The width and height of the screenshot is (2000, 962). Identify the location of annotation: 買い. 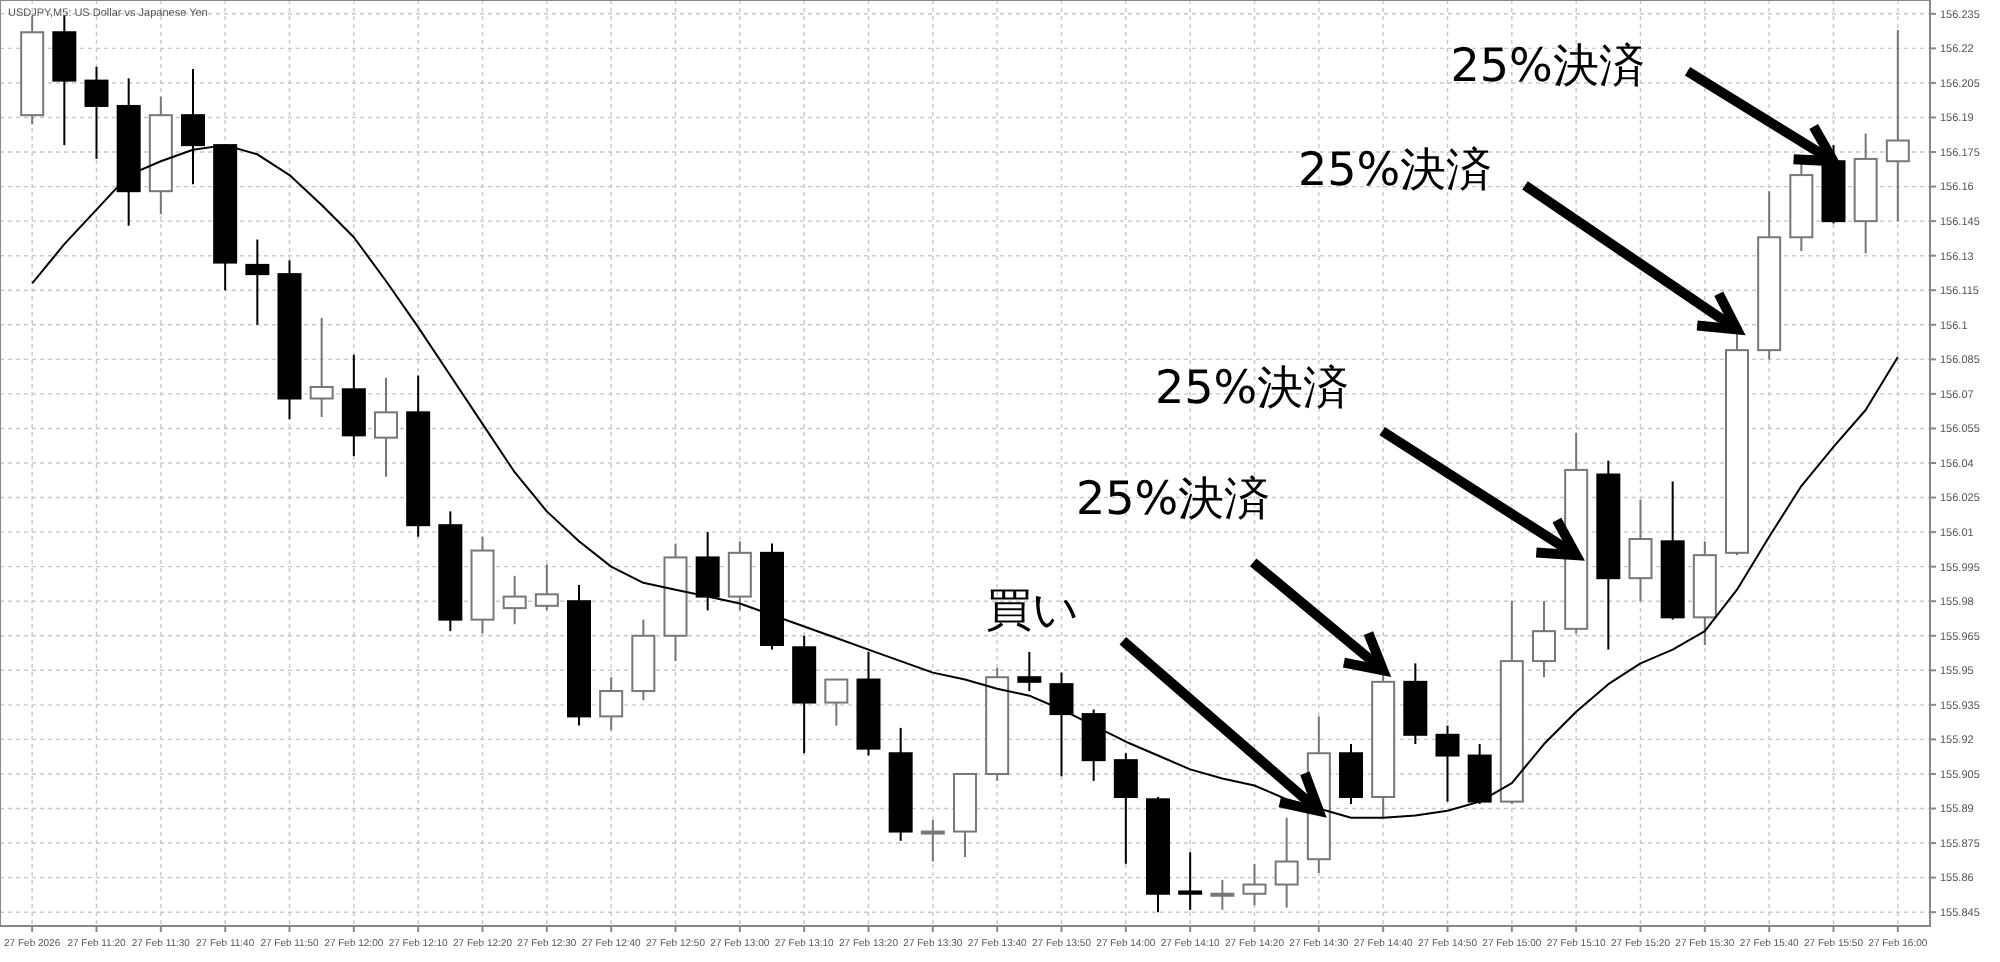
(1032, 610).